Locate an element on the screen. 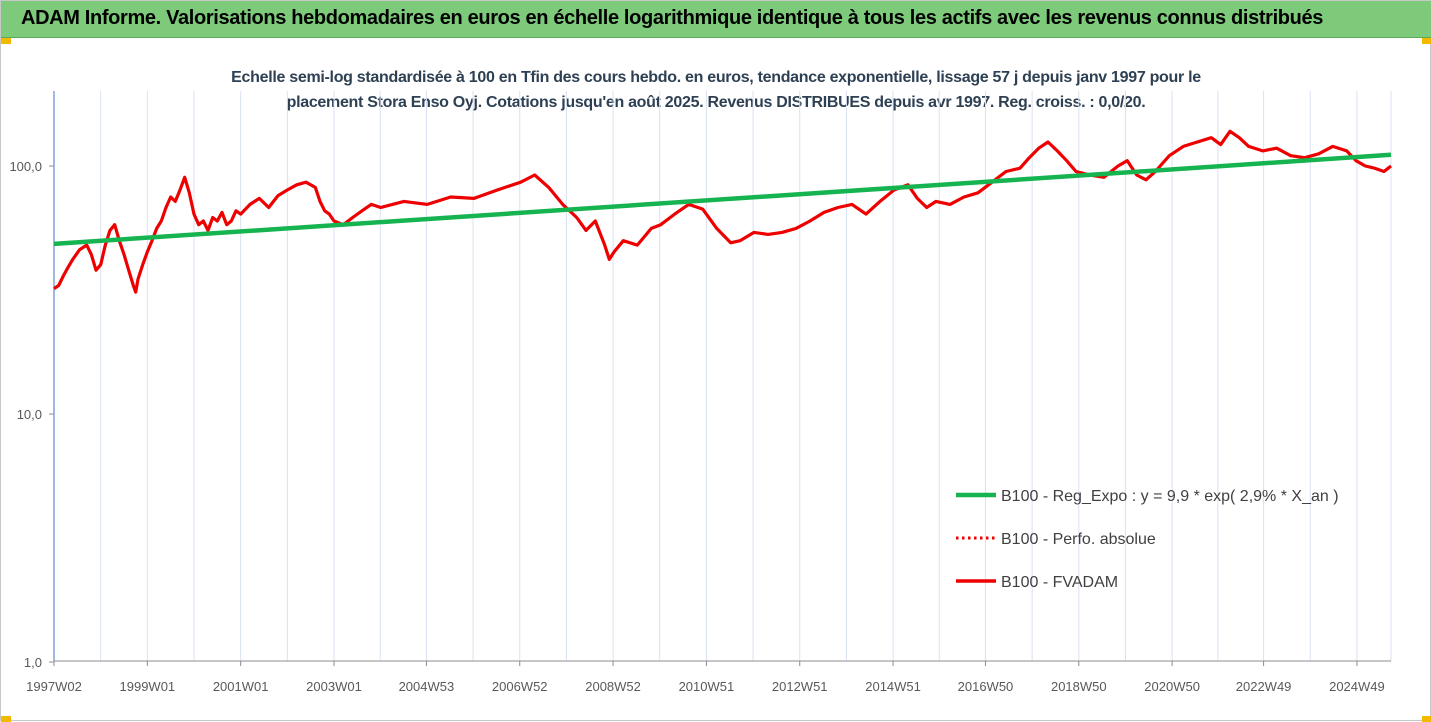 Image resolution: width=1431 pixels, height=722 pixels. y-tick-label: 1,0 is located at coordinates (33, 662).